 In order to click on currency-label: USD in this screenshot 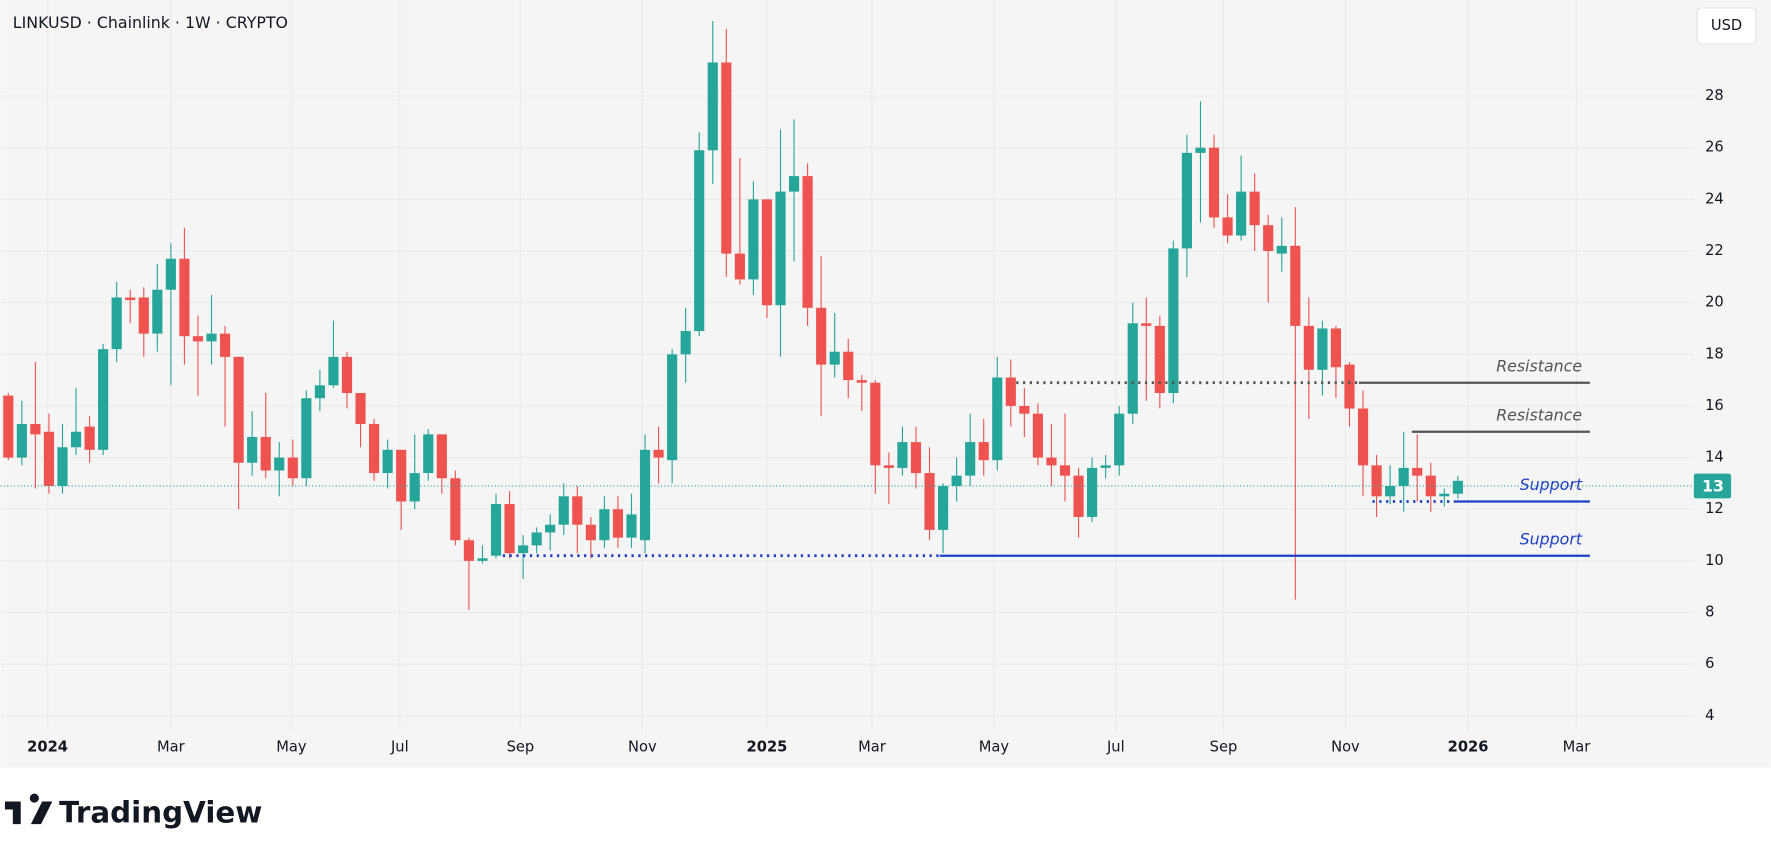, I will do `click(1726, 25)`.